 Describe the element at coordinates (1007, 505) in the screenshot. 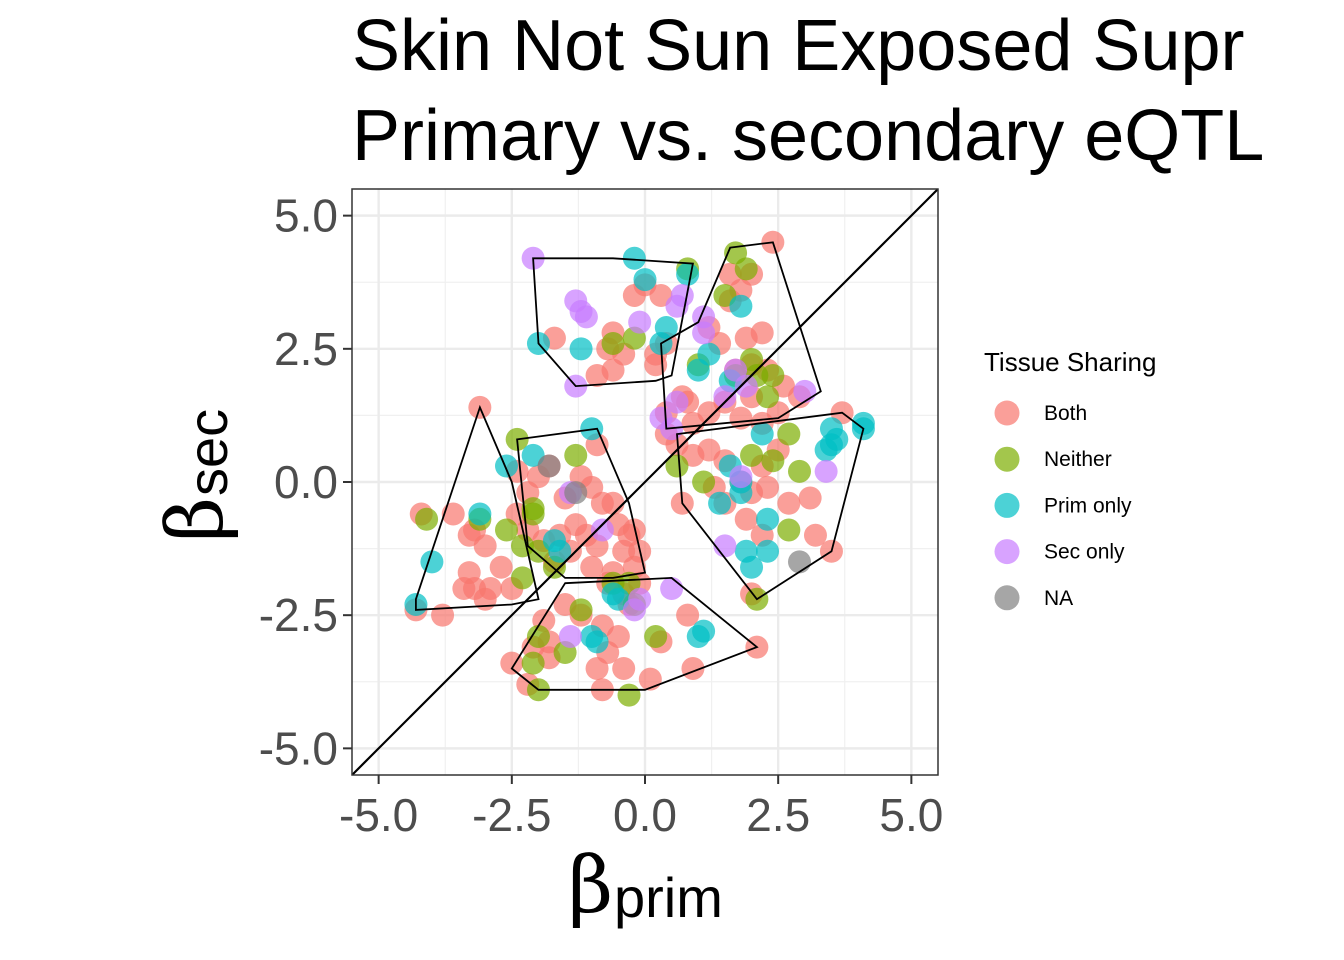

I see `legend-key-prim-only` at that location.